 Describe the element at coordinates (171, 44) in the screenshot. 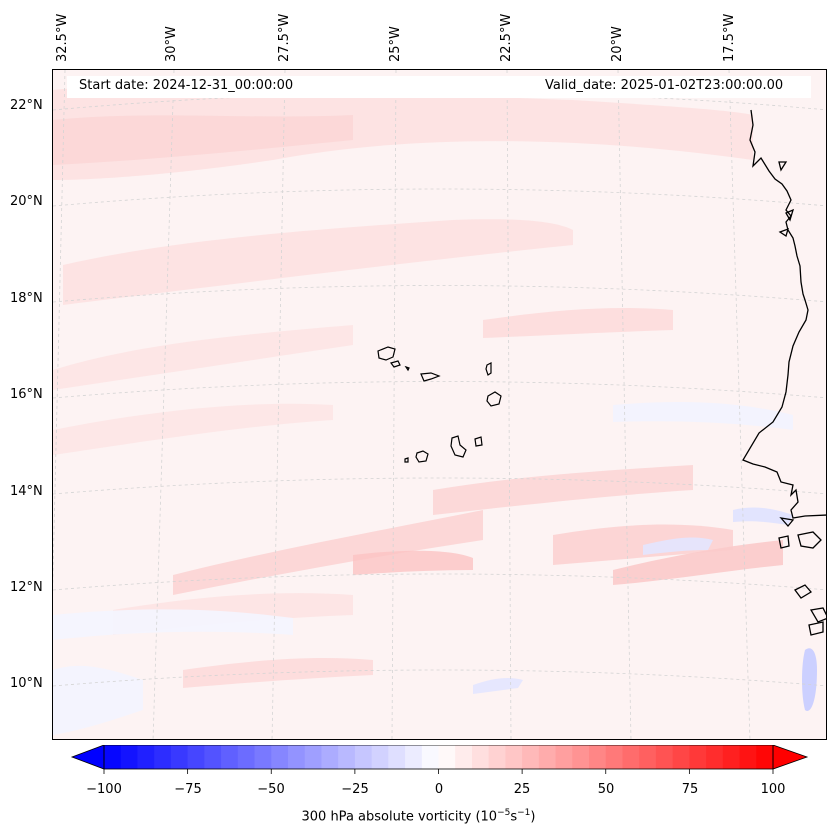

I see `lon-label-30w: 30°W` at that location.